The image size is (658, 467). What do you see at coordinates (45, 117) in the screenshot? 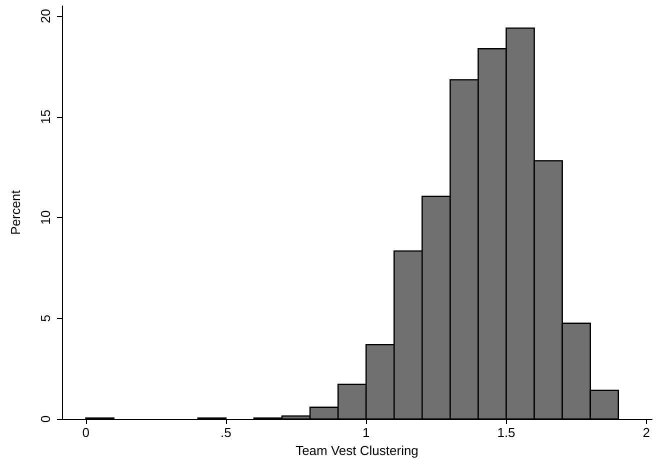
I see `y-tick-label: 15` at bounding box center [45, 117].